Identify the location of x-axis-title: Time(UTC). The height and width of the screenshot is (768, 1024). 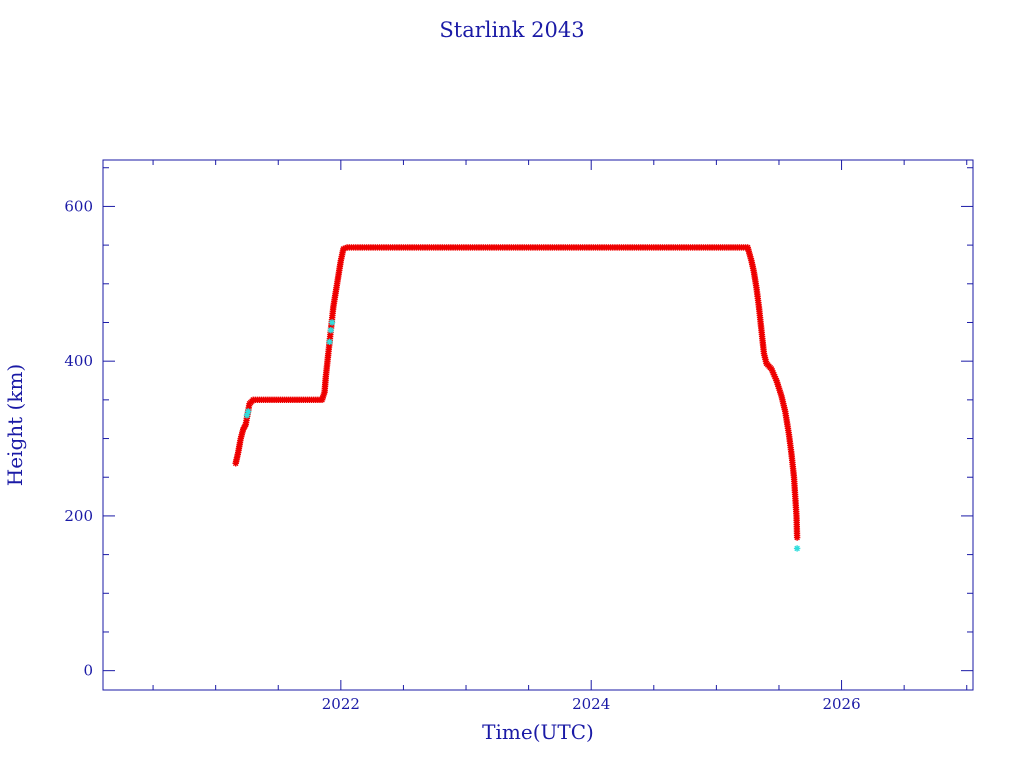
(538, 732).